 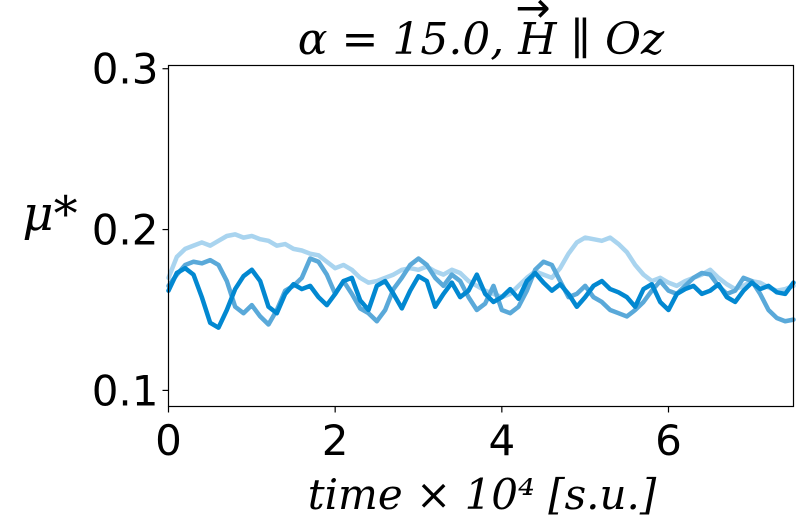 What do you see at coordinates (418, 435) in the screenshot?
I see `x-ticks: 0 2 4 6` at bounding box center [418, 435].